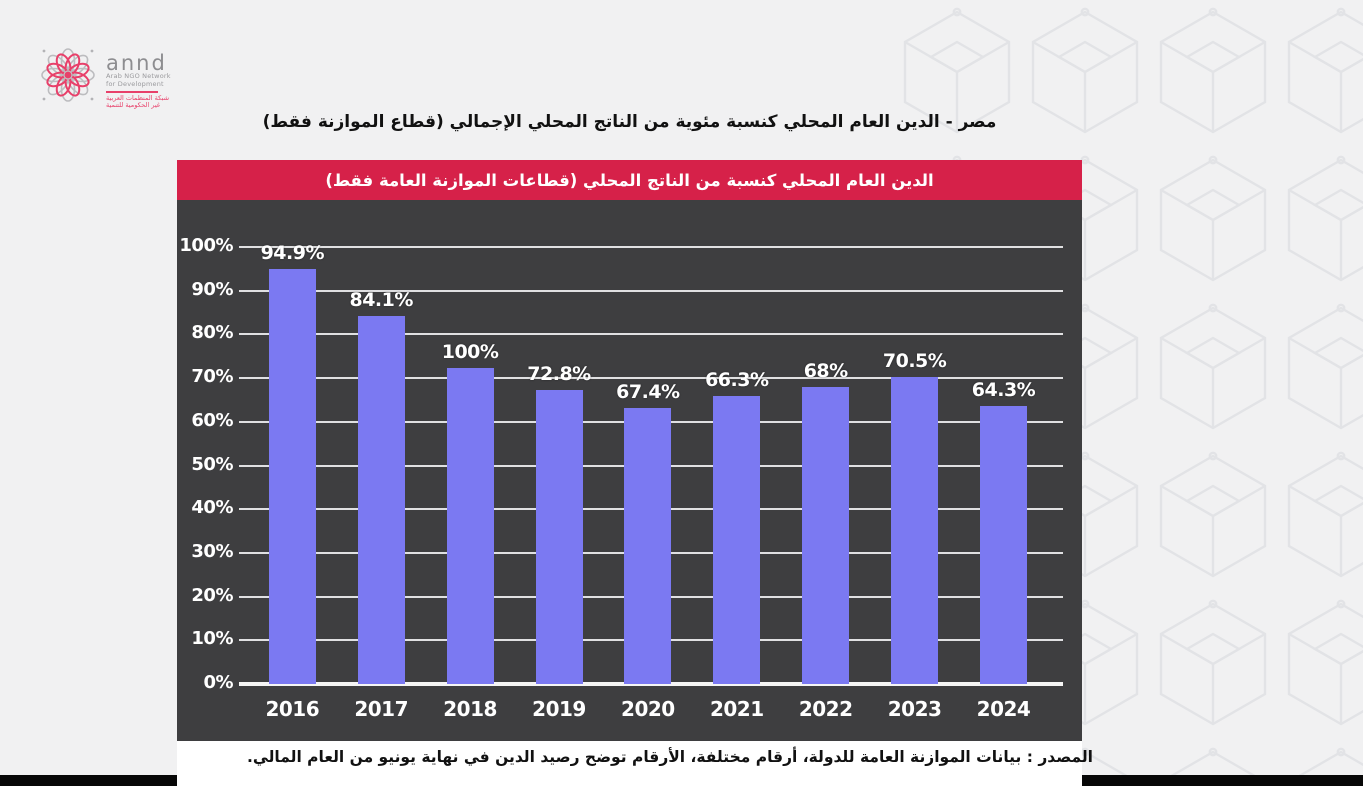  Describe the element at coordinates (826, 535) in the screenshot. I see `bar-2022` at that location.